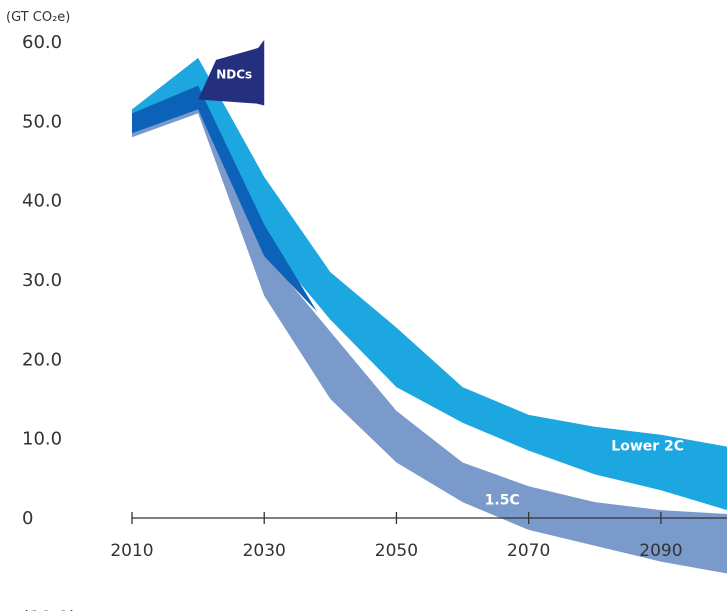 This screenshot has height=611, width=727. What do you see at coordinates (42, 439) in the screenshot?
I see `y-tick-label: 10.0` at bounding box center [42, 439].